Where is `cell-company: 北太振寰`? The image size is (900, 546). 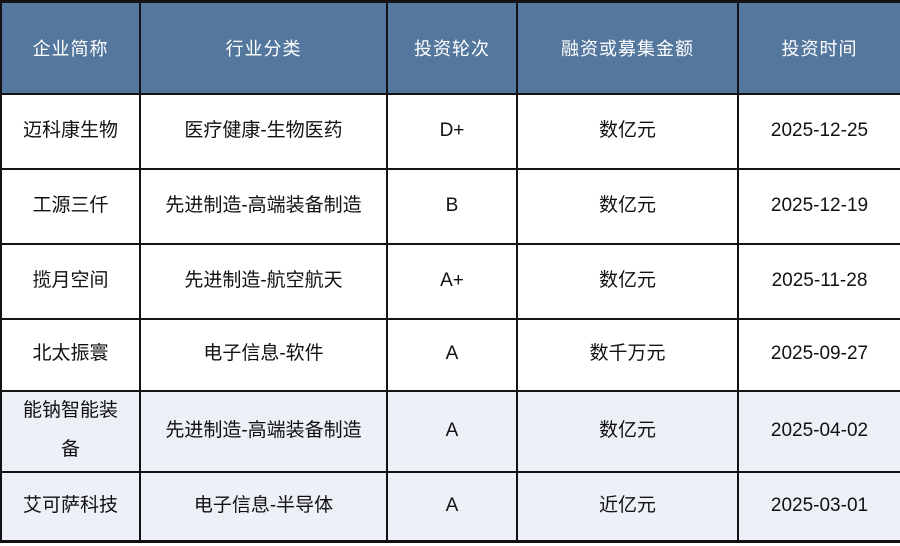 cell-company: 北太振寰 is located at coordinates (70, 354).